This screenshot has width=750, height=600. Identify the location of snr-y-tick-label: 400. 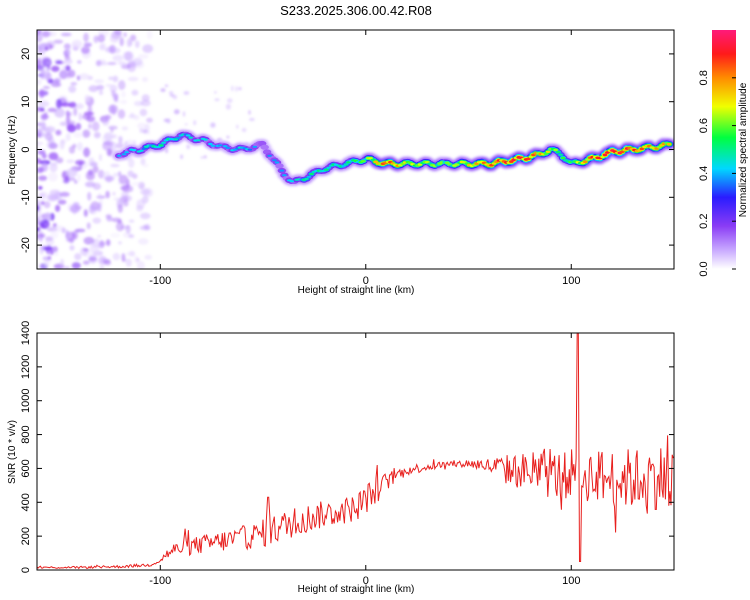
(26, 502).